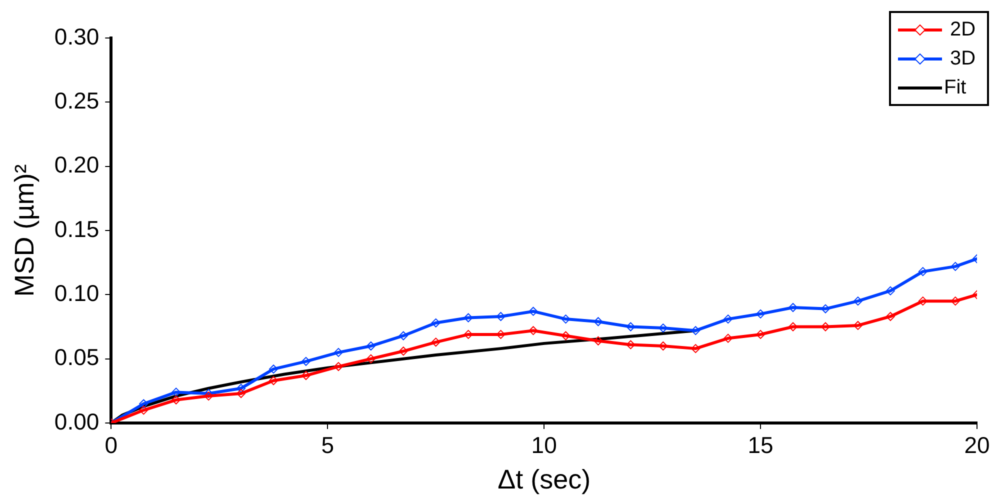 Image resolution: width=995 pixels, height=497 pixels. Describe the element at coordinates (977, 445) in the screenshot. I see `x-tick-label: 20` at that location.